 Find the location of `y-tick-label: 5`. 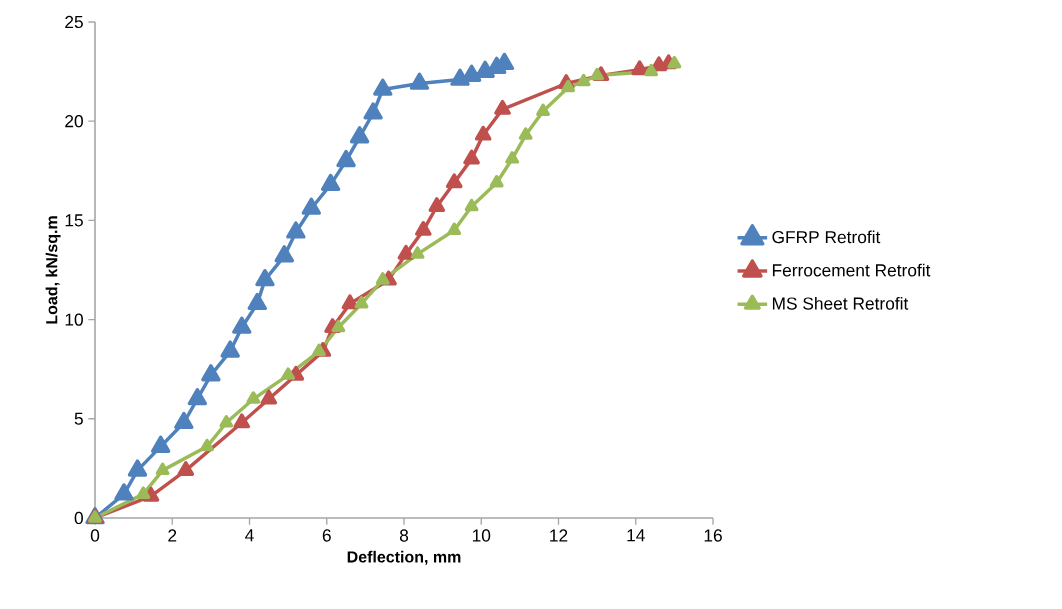

y-tick-label: 5 is located at coordinates (78, 418).